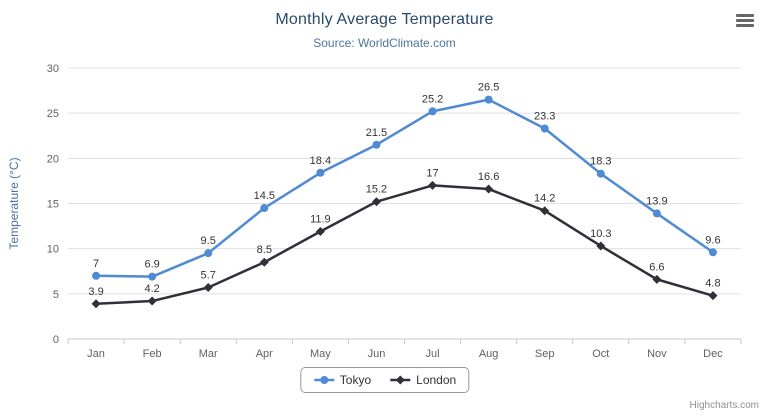 This screenshot has height=416, width=769. I want to click on data-label: 9.6, so click(712, 240).